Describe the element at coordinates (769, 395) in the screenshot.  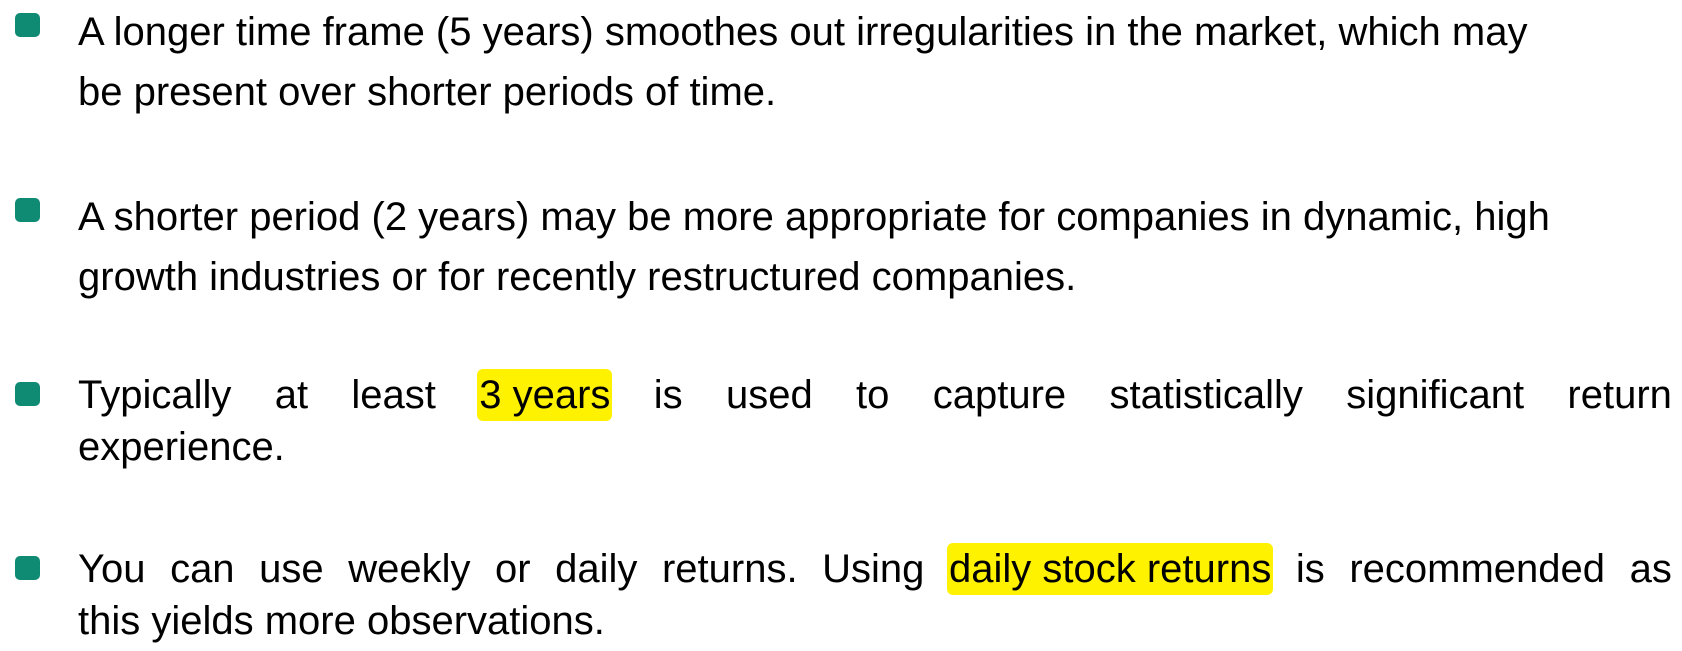
I see `word: used` at that location.